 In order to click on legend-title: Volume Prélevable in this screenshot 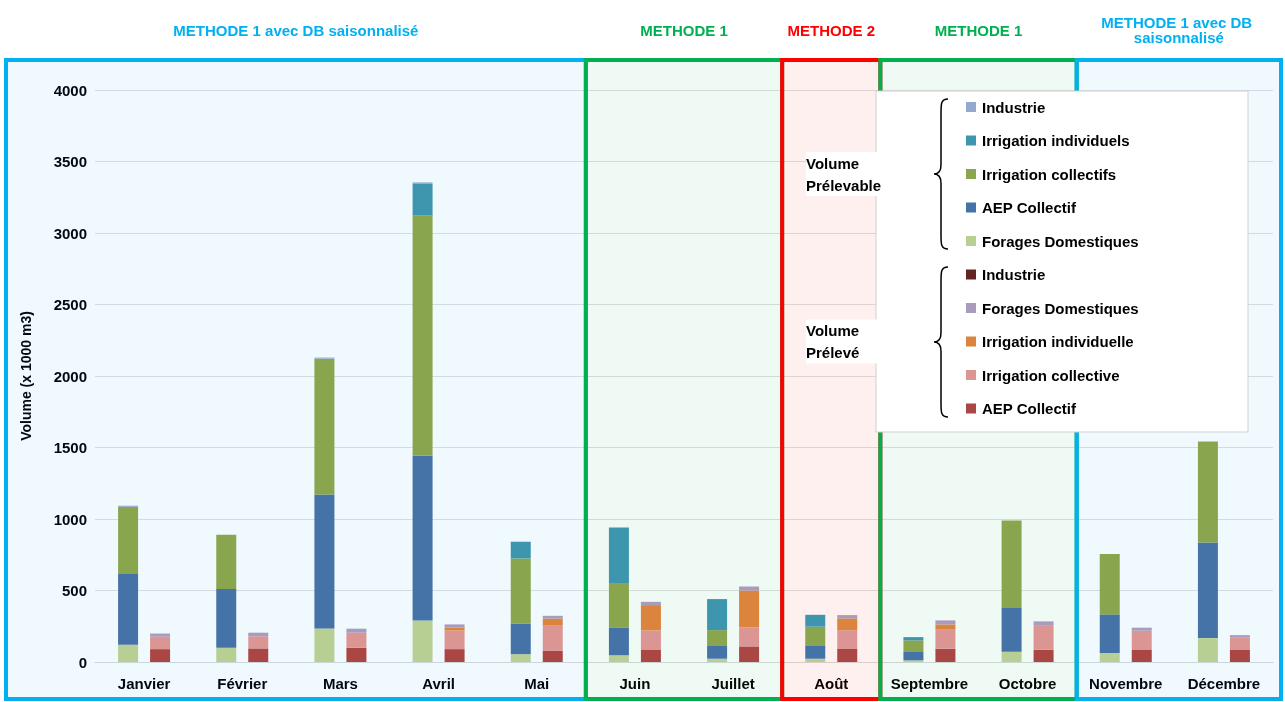, I will do `click(844, 174)`.